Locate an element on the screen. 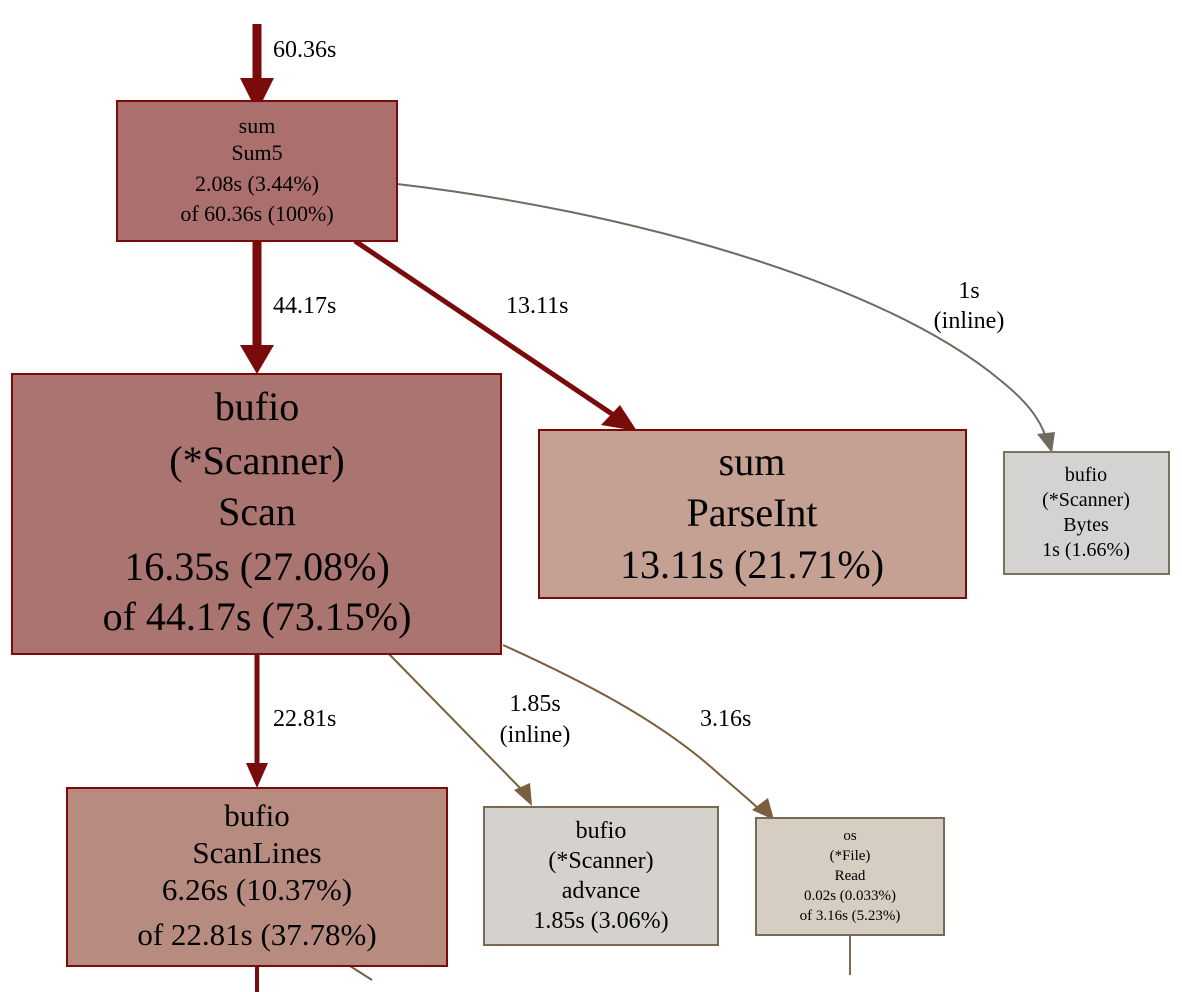 The image size is (1182, 992). edge-label: 44.17s is located at coordinates (304, 306).